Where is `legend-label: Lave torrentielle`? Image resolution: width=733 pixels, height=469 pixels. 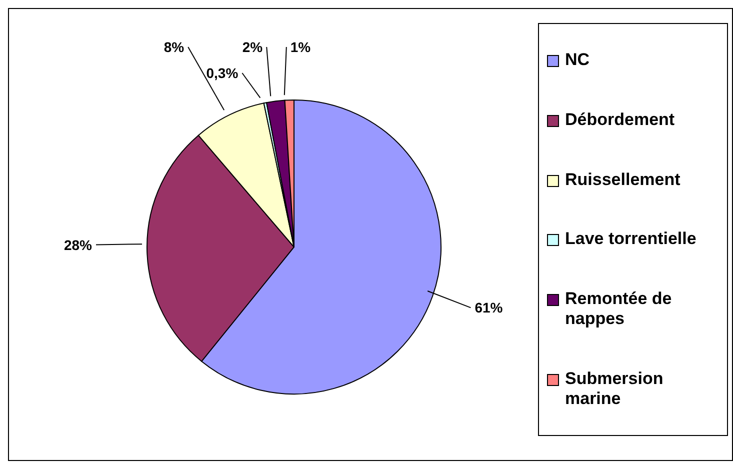 legend-label: Lave torrentielle is located at coordinates (631, 239).